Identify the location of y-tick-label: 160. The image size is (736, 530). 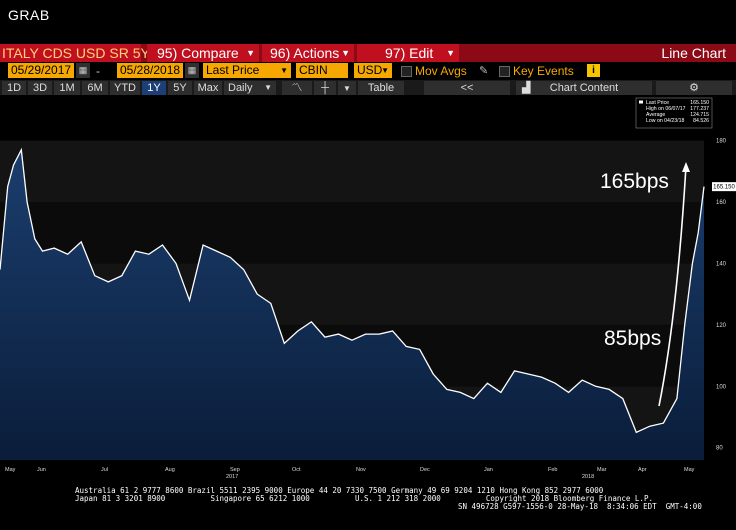
(721, 203).